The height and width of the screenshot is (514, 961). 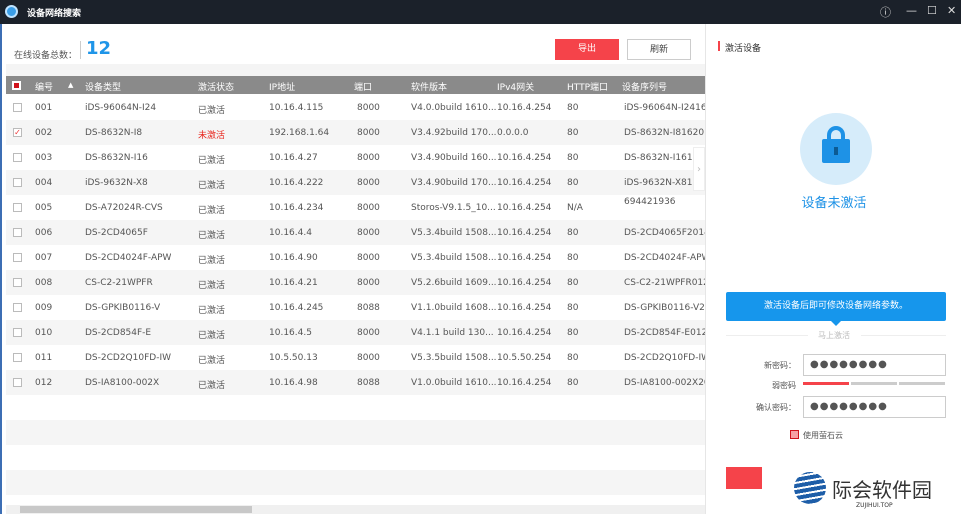 What do you see at coordinates (116, 158) in the screenshot?
I see `device-type: DS-8632N-I16` at bounding box center [116, 158].